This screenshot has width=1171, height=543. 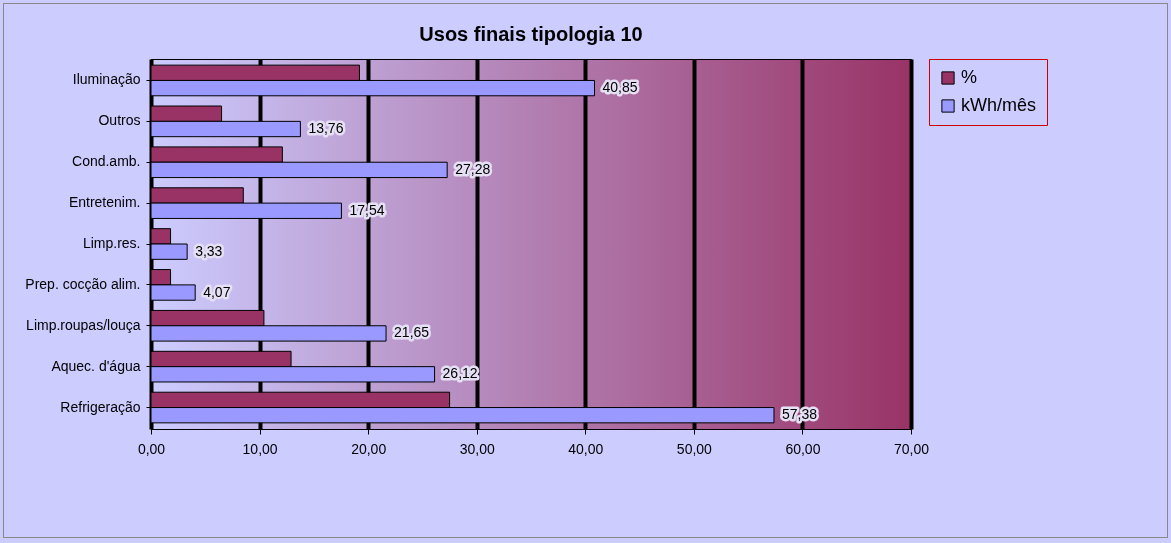 I want to click on legend-label: kWh/mês, so click(x=999, y=105).